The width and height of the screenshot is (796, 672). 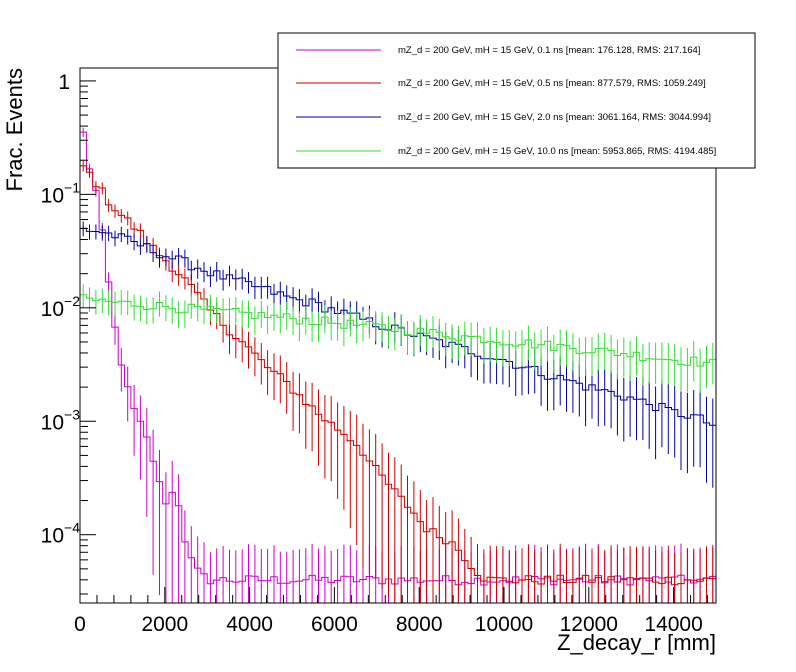 What do you see at coordinates (504, 624) in the screenshot?
I see `x-tick-label: 10000` at bounding box center [504, 624].